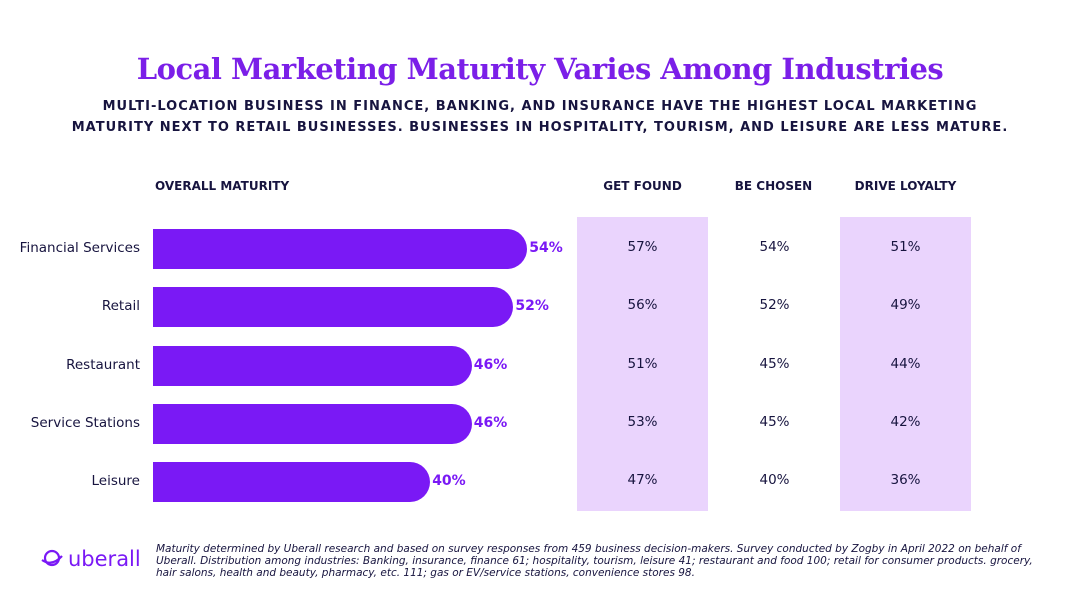  What do you see at coordinates (222, 186) in the screenshot?
I see `chart-title: OVERALL MATURITY` at bounding box center [222, 186].